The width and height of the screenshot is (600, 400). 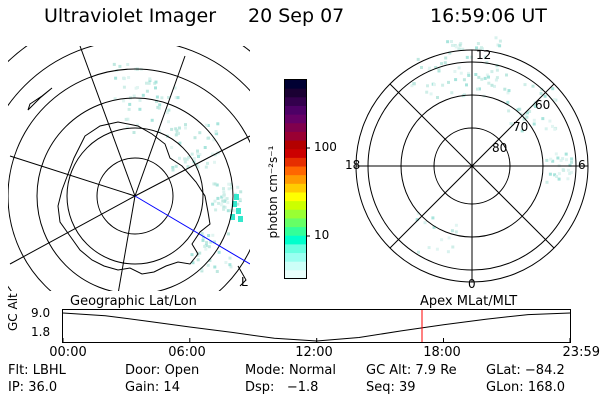 What do you see at coordinates (411, 370) in the screenshot?
I see `status-gc-alt: GC Alt: 7.9 Re` at bounding box center [411, 370].